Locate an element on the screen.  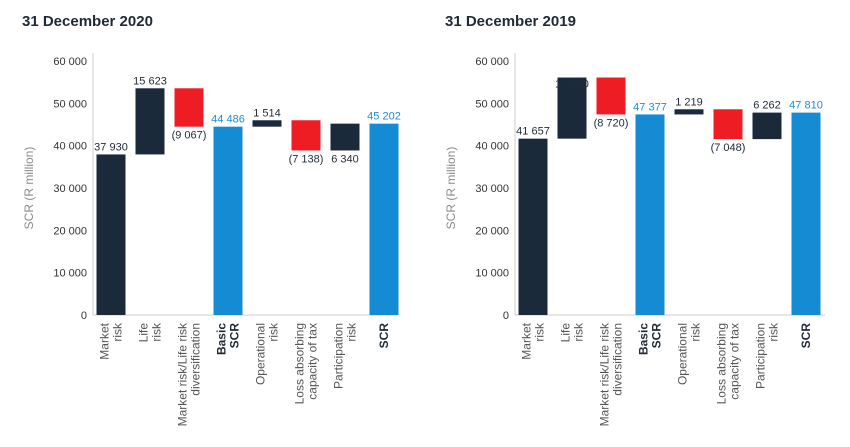
data-label: (8 720) is located at coordinates (611, 123).